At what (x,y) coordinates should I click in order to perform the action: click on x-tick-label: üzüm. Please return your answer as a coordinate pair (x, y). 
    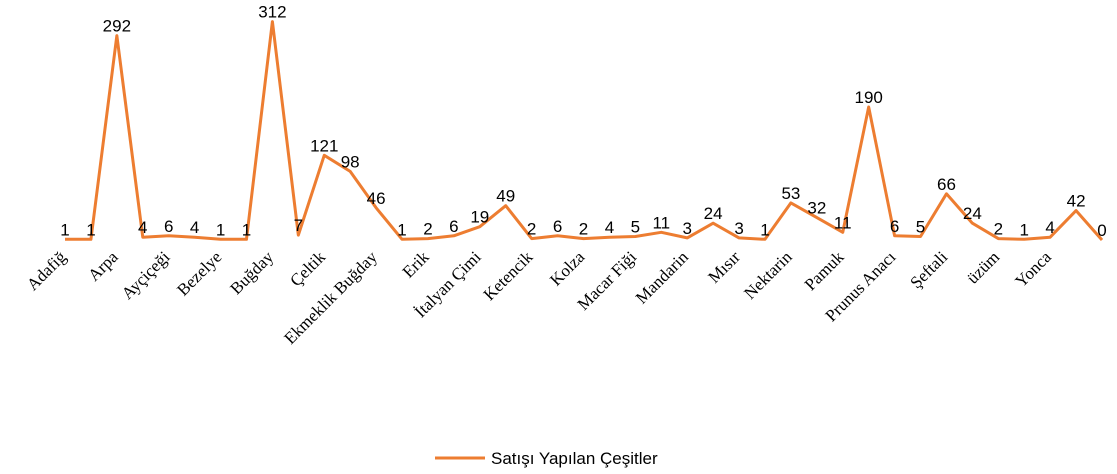
    Looking at the image, I should click on (983, 267).